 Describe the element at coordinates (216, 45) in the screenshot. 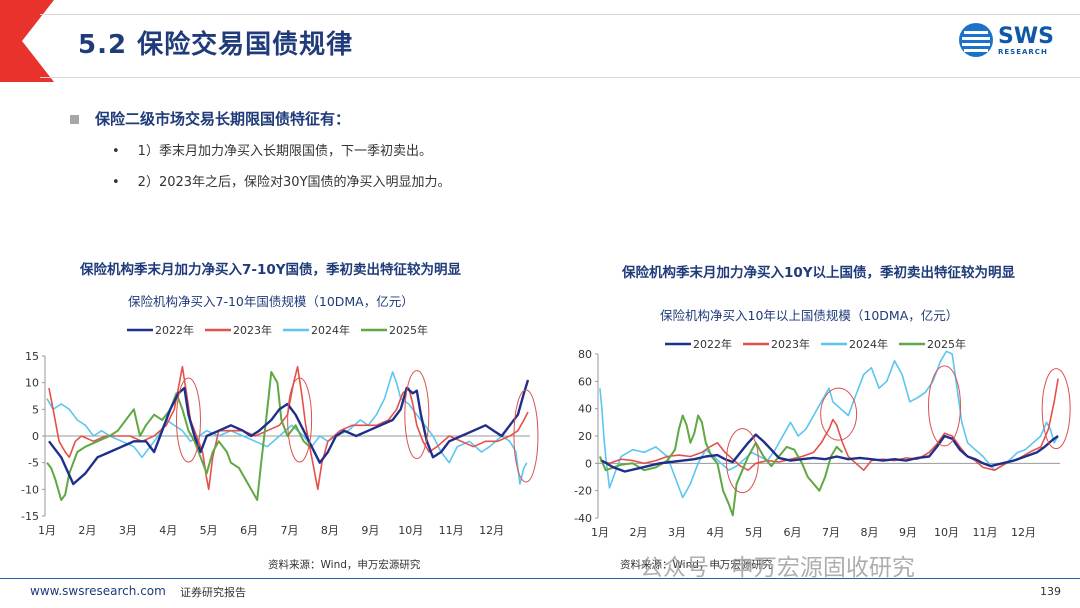

I see `page-title: 5.2 保险交易国债规律` at that location.